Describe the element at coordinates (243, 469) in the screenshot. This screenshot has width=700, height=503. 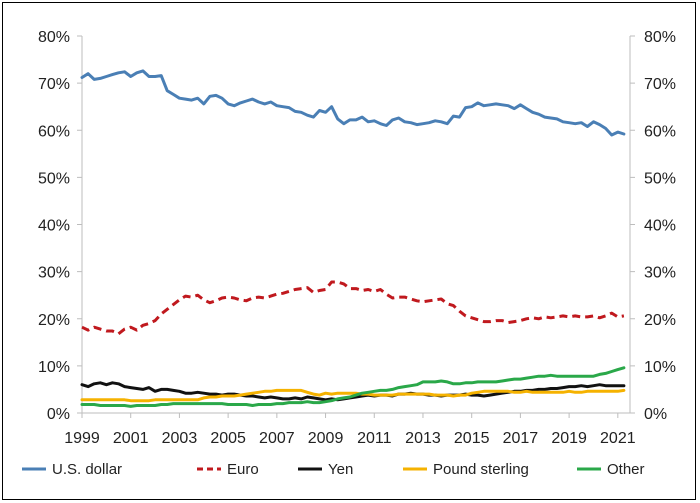
I see `legend-label: Euro` at that location.